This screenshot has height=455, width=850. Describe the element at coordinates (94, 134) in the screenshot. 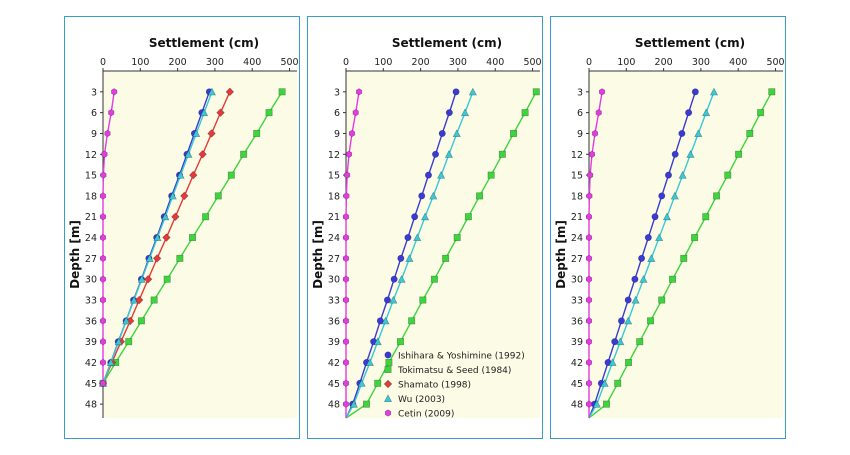

I see `y-tick-label: 9` at that location.